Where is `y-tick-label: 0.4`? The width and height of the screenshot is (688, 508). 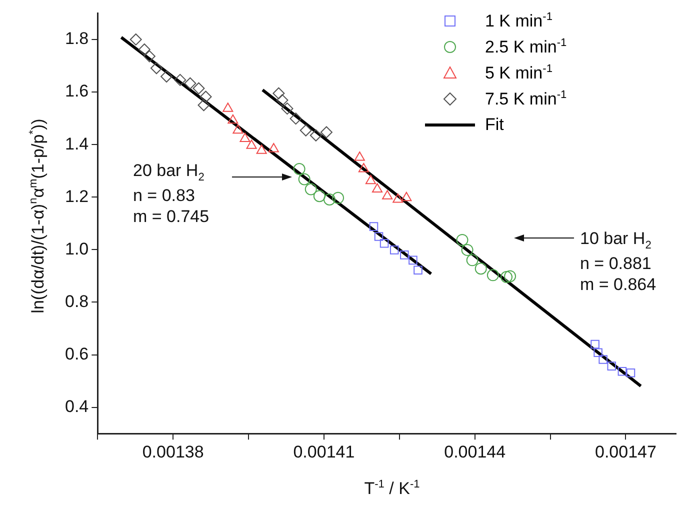 y-tick-label: 0.4 is located at coordinates (76, 406).